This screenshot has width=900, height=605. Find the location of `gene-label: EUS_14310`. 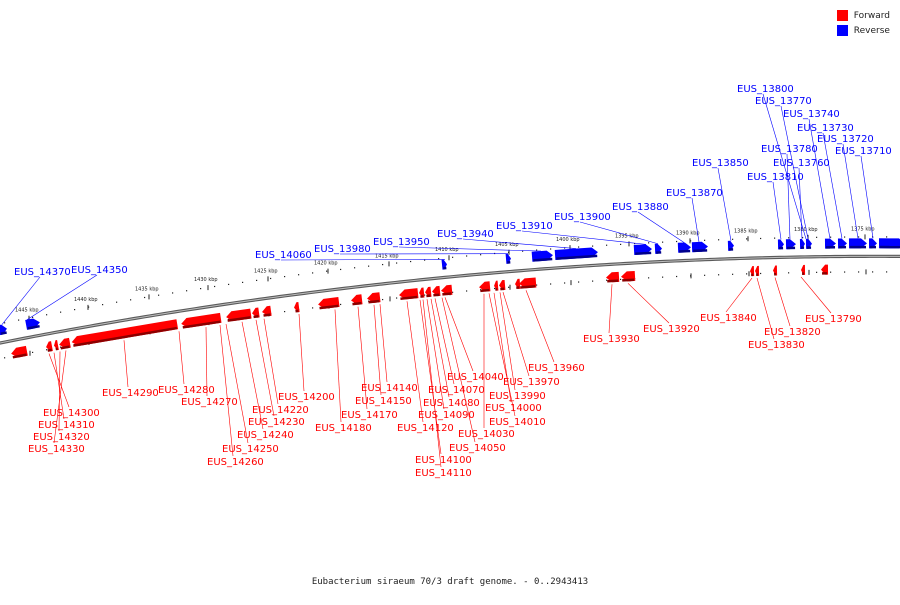

gene-label: EUS_14310 is located at coordinates (66, 425).